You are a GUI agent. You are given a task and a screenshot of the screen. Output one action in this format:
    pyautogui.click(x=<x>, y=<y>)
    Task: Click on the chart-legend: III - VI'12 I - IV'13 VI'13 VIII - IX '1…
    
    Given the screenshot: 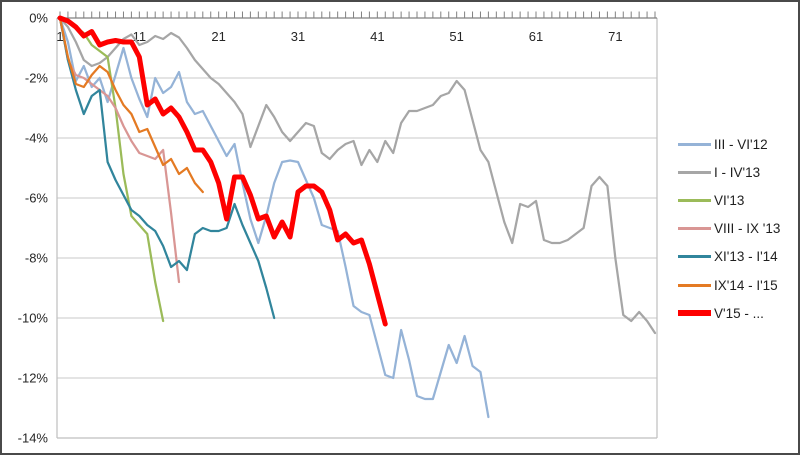 What is the action you would take?
    pyautogui.click(x=729, y=228)
    